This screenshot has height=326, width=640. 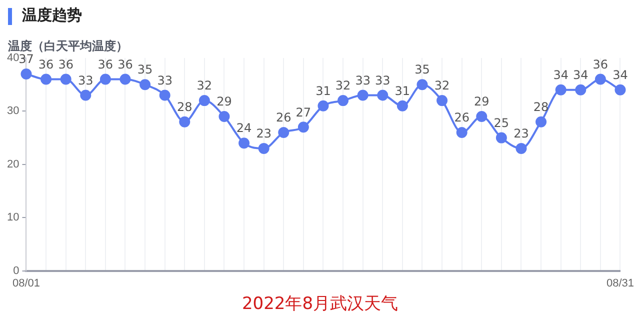 I want to click on chart-title: 温度趋势, so click(x=52, y=15).